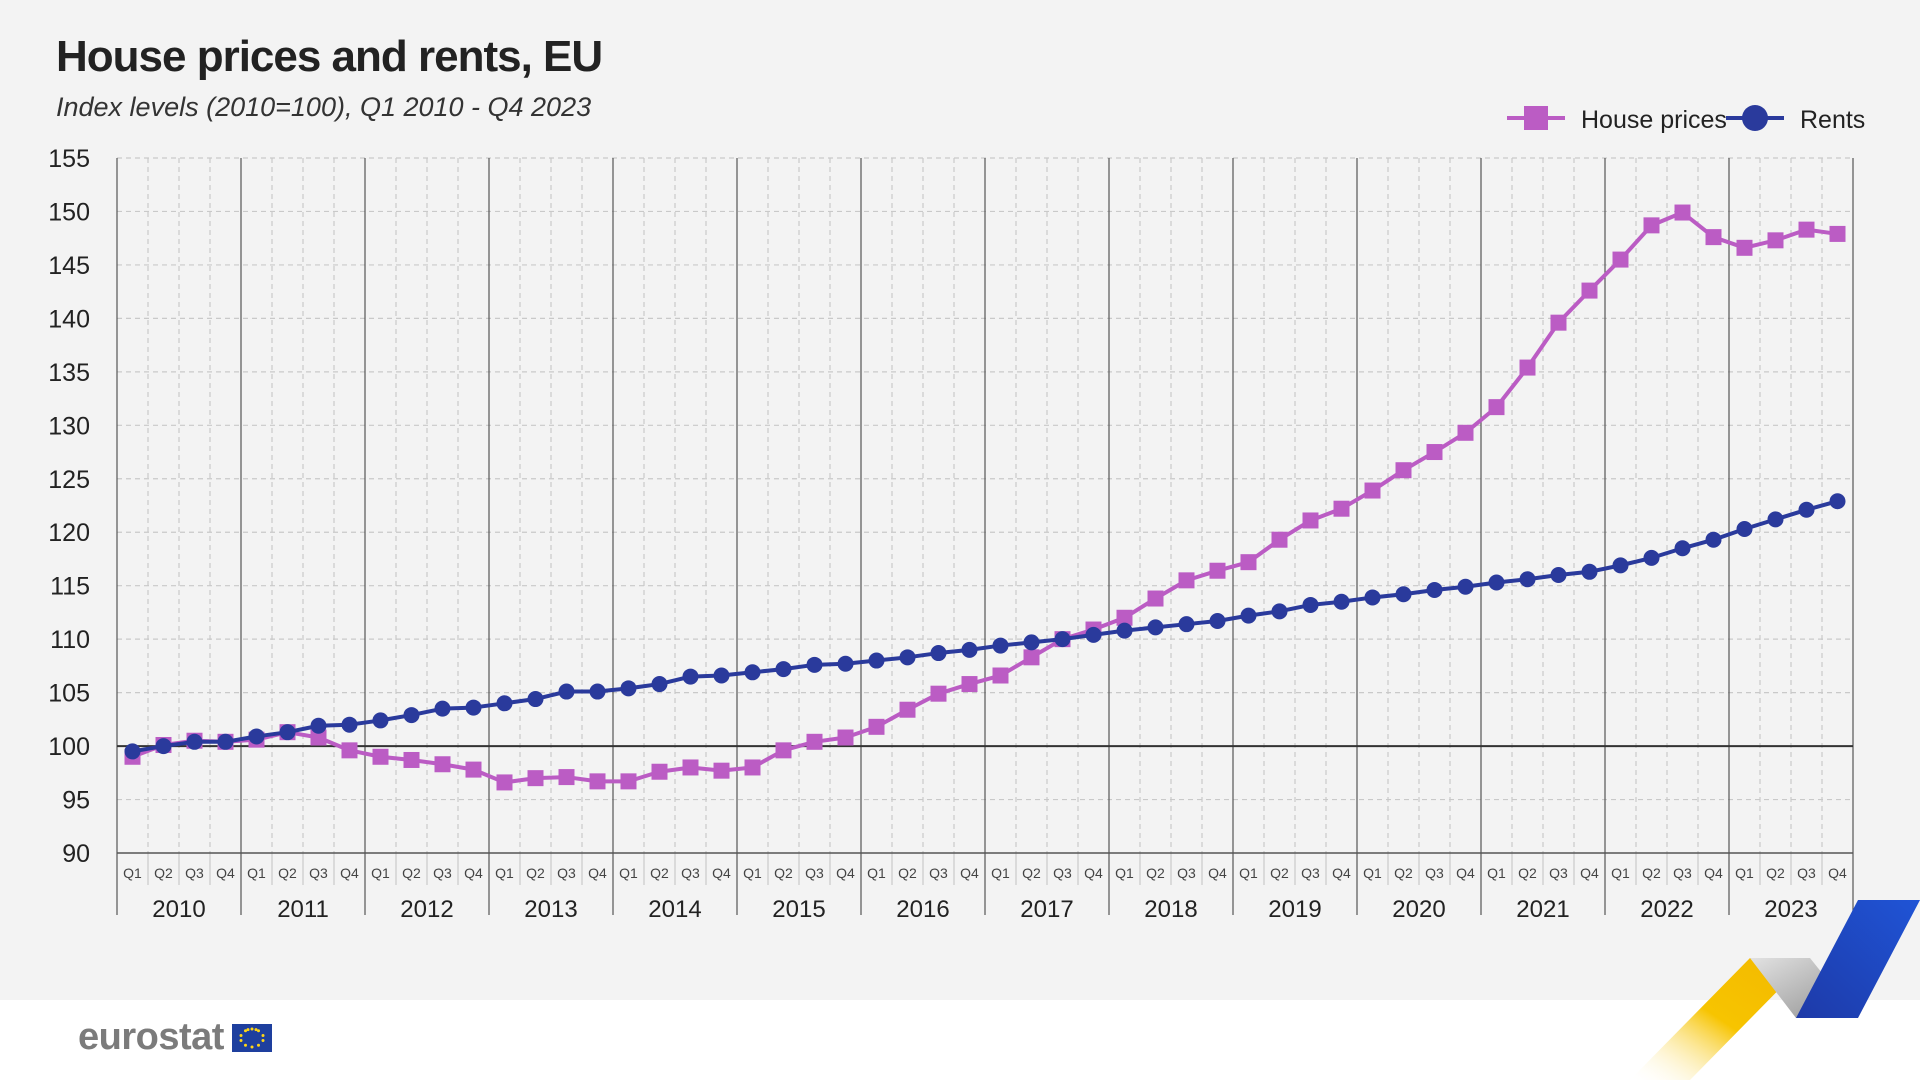 The width and height of the screenshot is (1920, 1080). What do you see at coordinates (69, 373) in the screenshot?
I see `y-tick-label: 135` at bounding box center [69, 373].